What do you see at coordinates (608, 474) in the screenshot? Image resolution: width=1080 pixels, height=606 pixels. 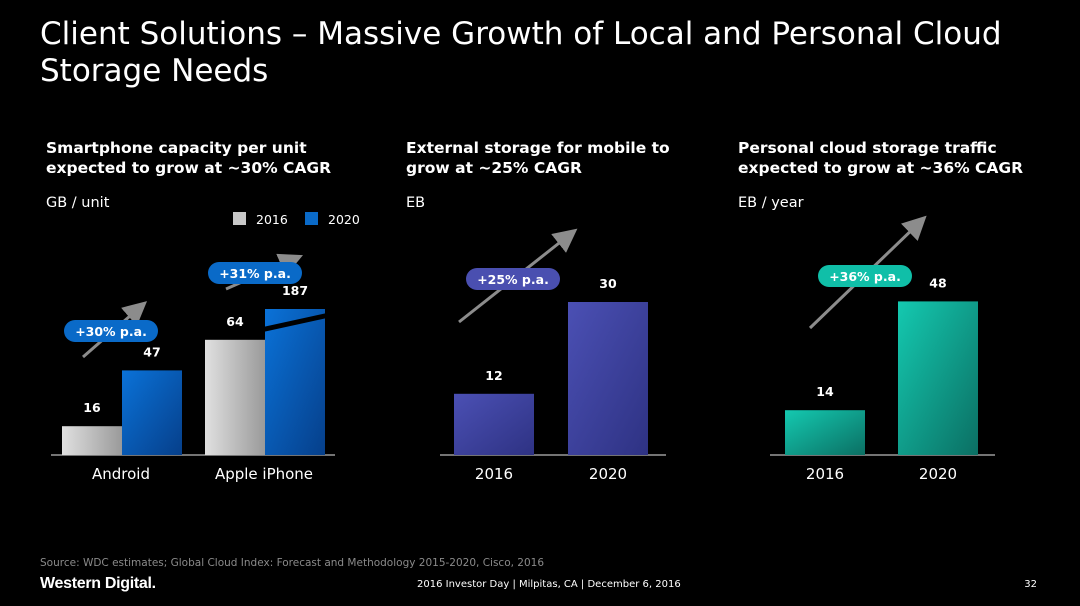 I see `category-label-external-2020: 2020` at bounding box center [608, 474].